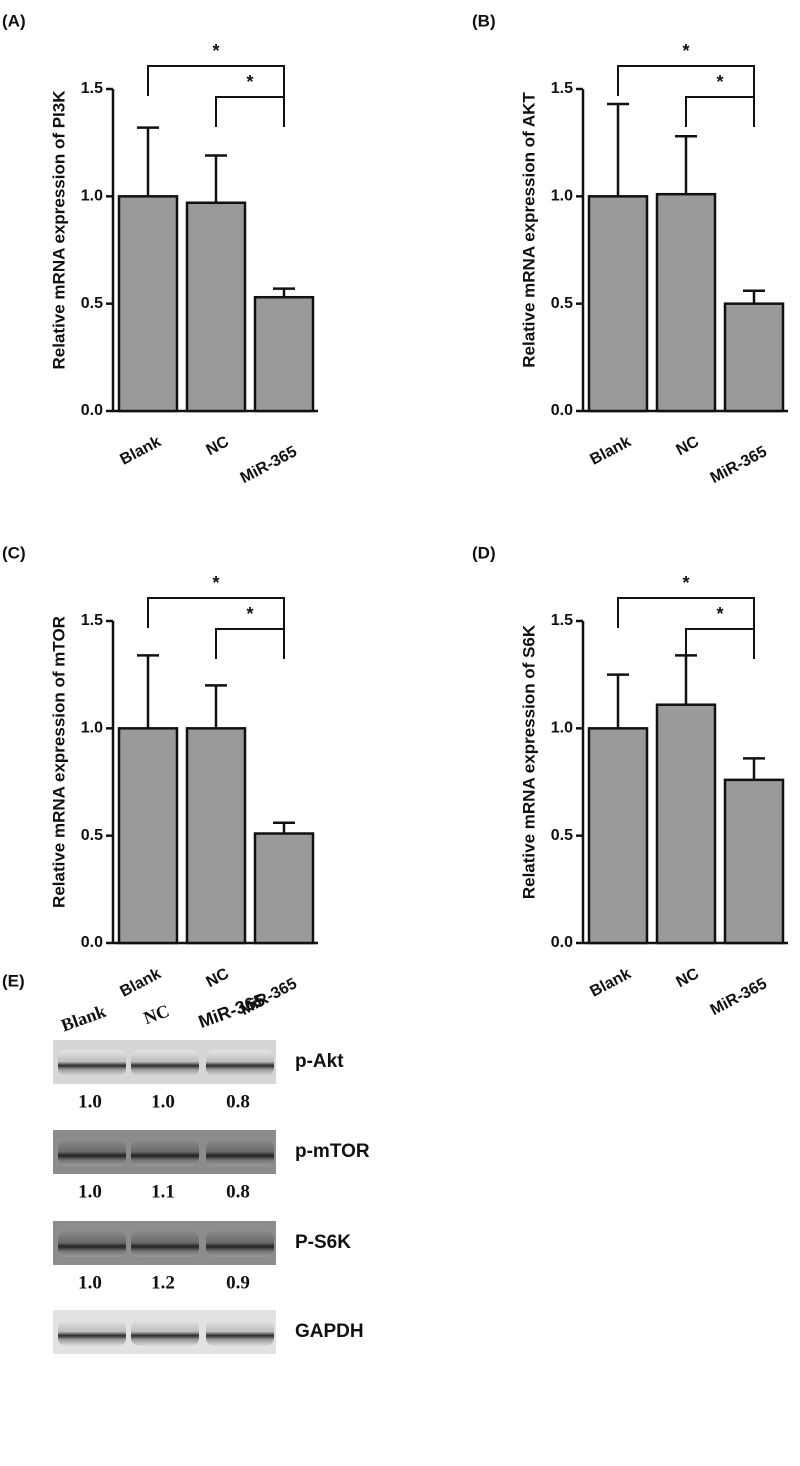  Describe the element at coordinates (232, 1011) in the screenshot. I see `lane-label: MiR-365` at that location.